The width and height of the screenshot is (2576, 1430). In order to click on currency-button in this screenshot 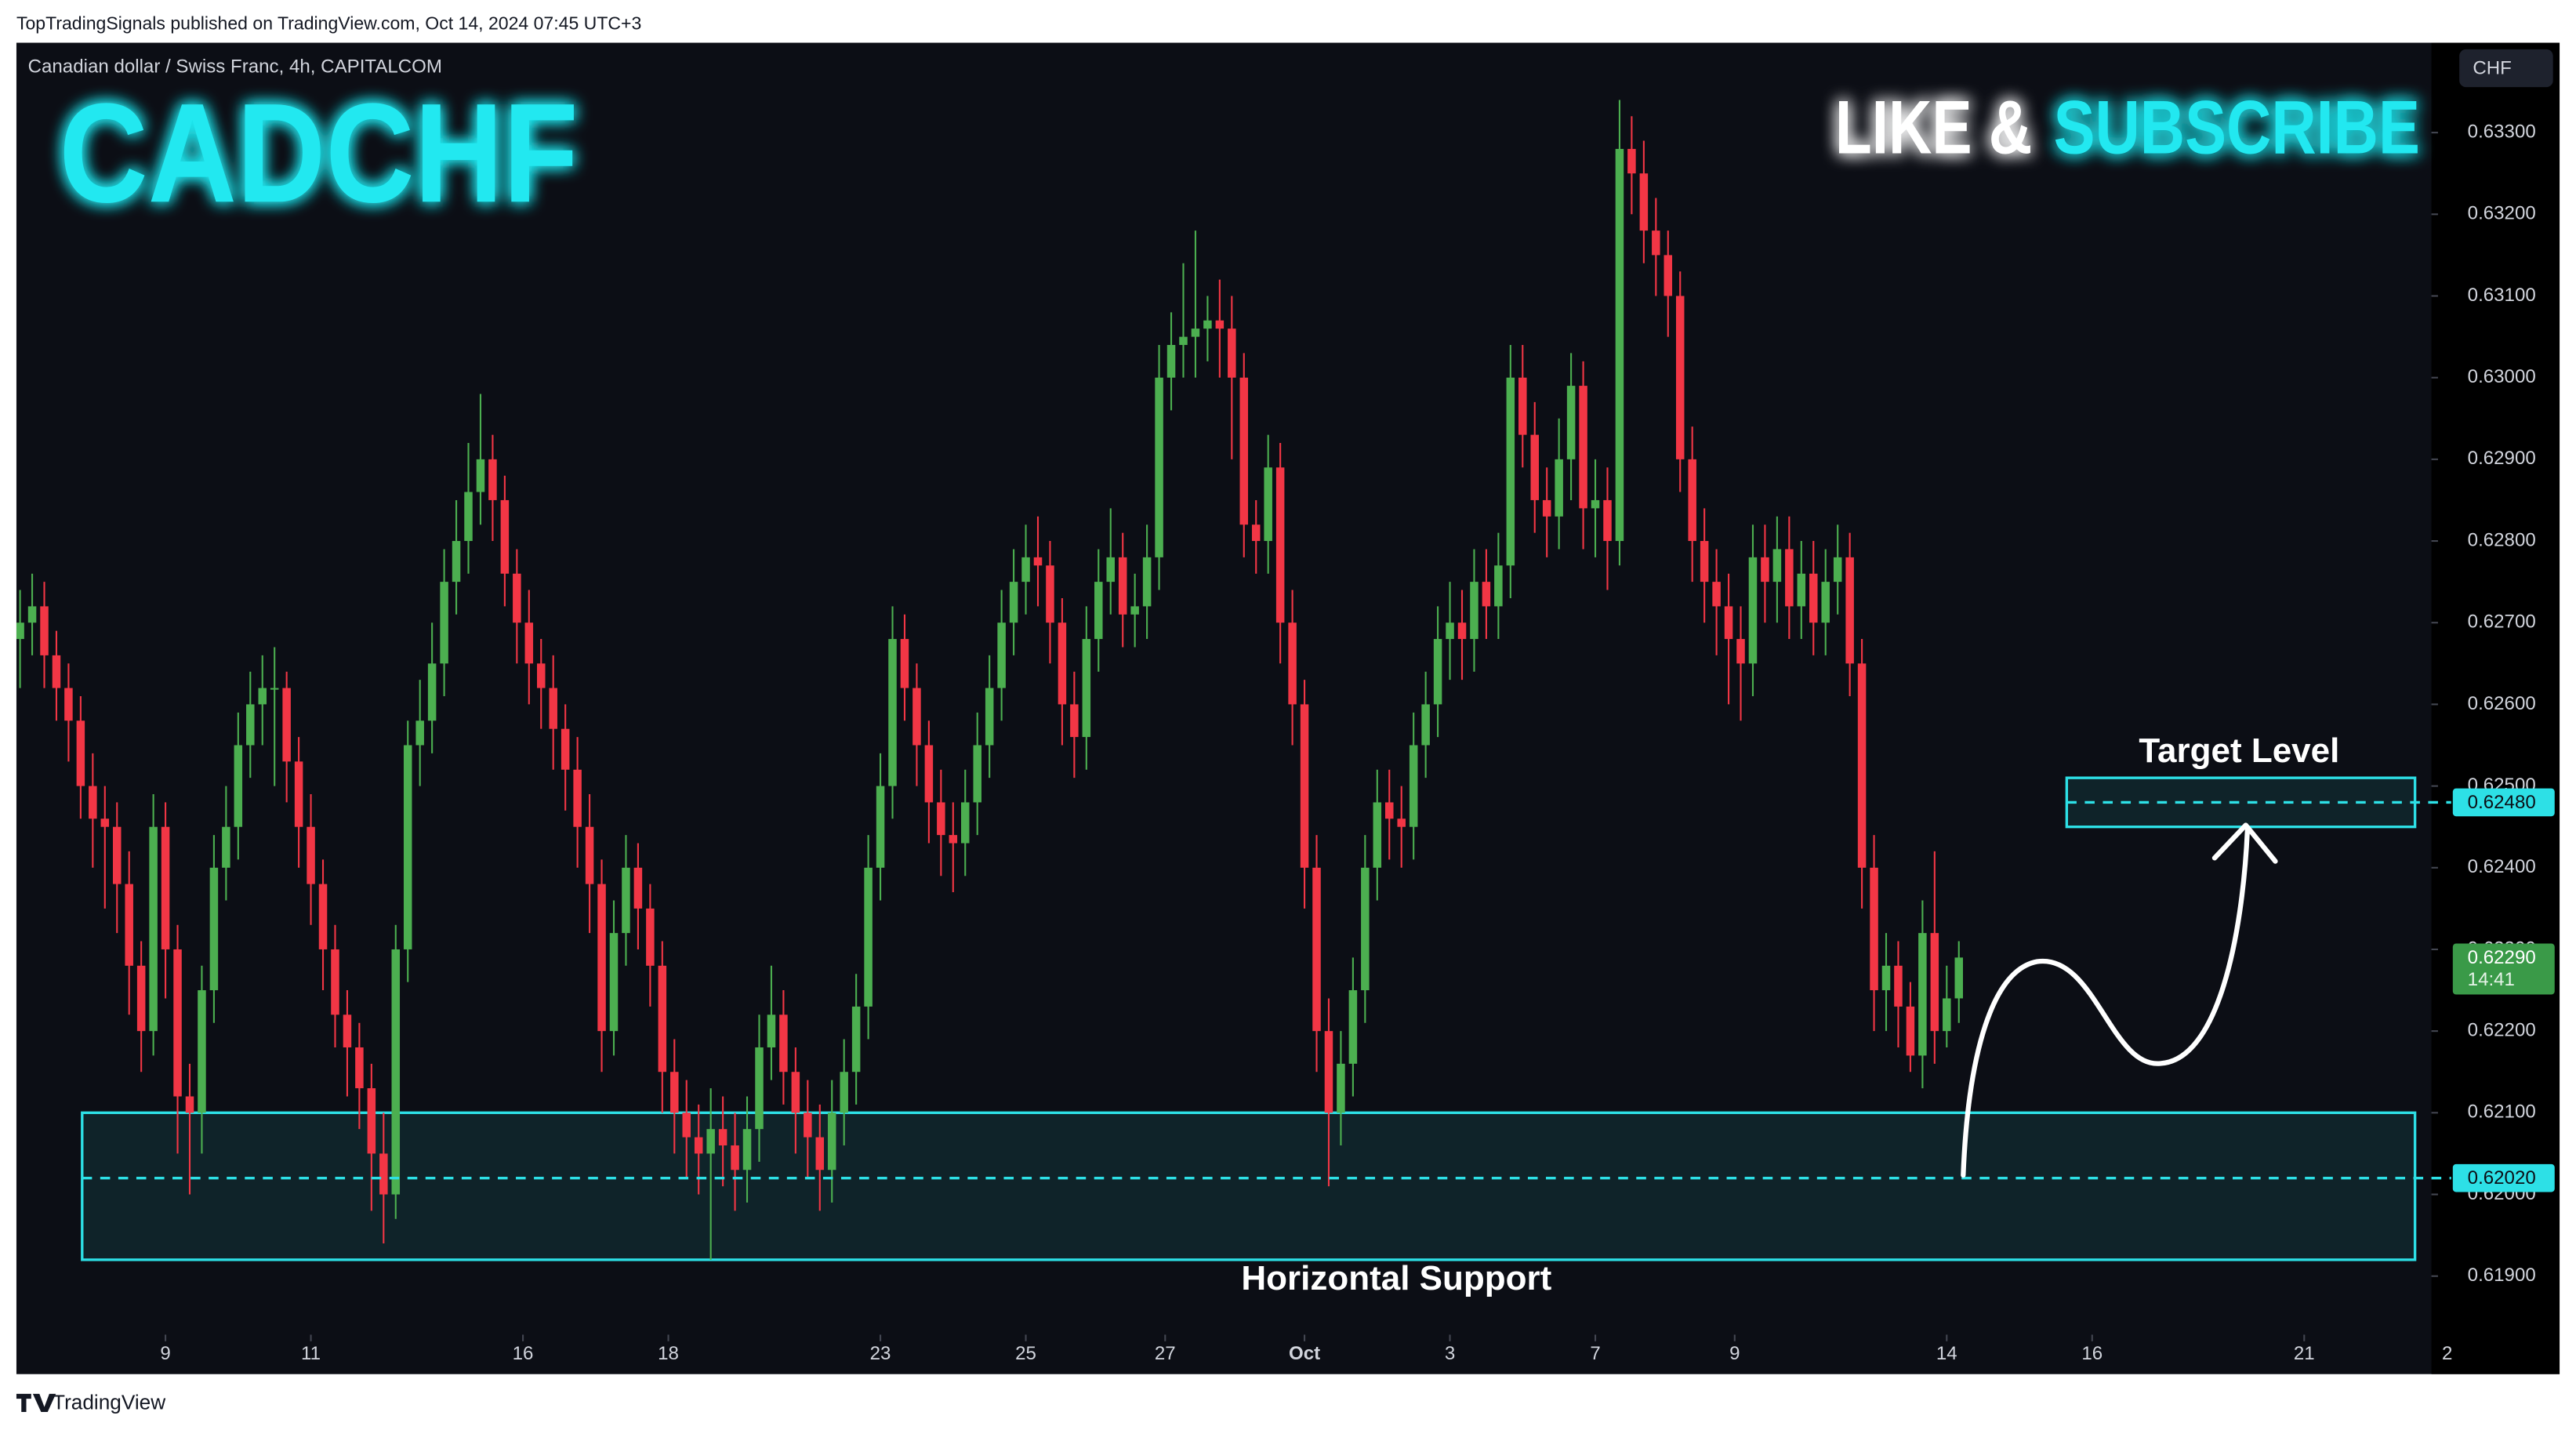, I will do `click(2506, 68)`.